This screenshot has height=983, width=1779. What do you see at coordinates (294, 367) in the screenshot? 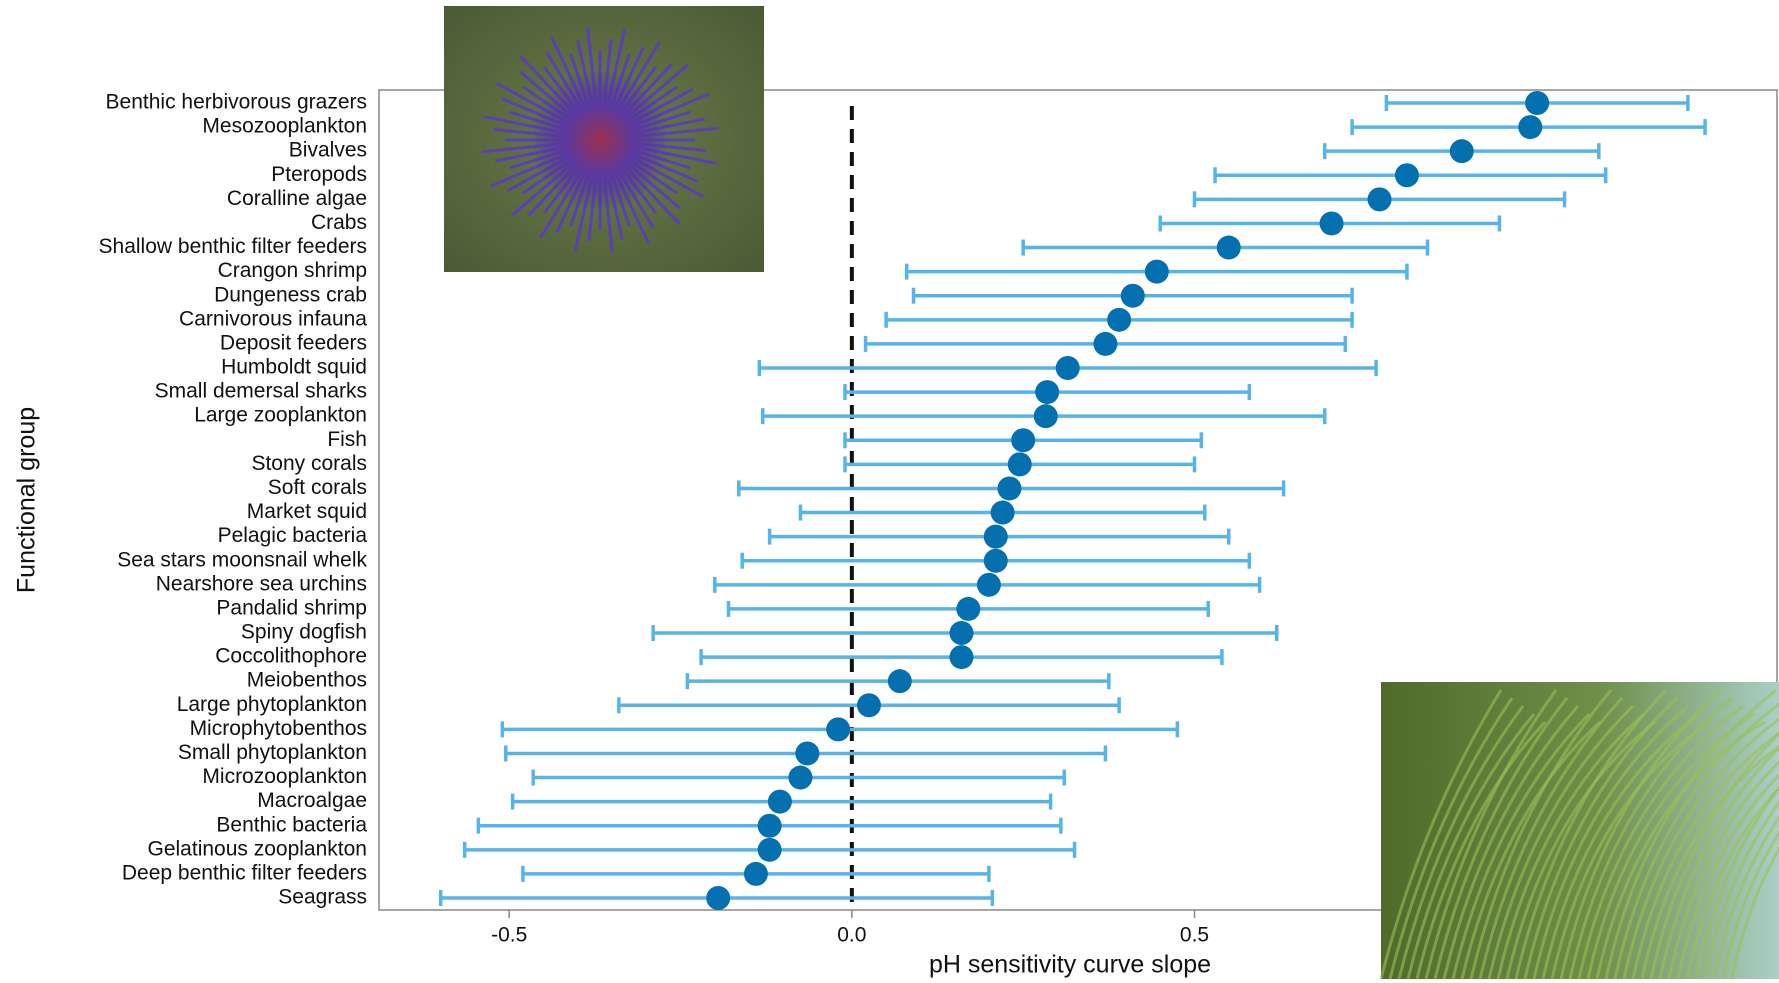
I see `y-tick-label: Humboldt squid` at bounding box center [294, 367].